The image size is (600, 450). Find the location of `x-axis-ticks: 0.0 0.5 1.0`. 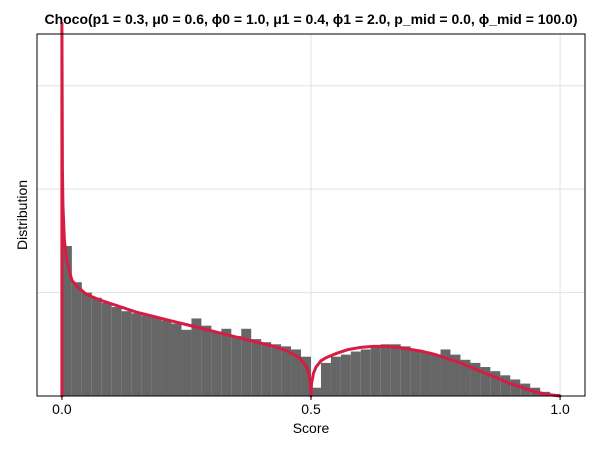

x-axis-ticks: 0.0 0.5 1.0 is located at coordinates (311, 406).